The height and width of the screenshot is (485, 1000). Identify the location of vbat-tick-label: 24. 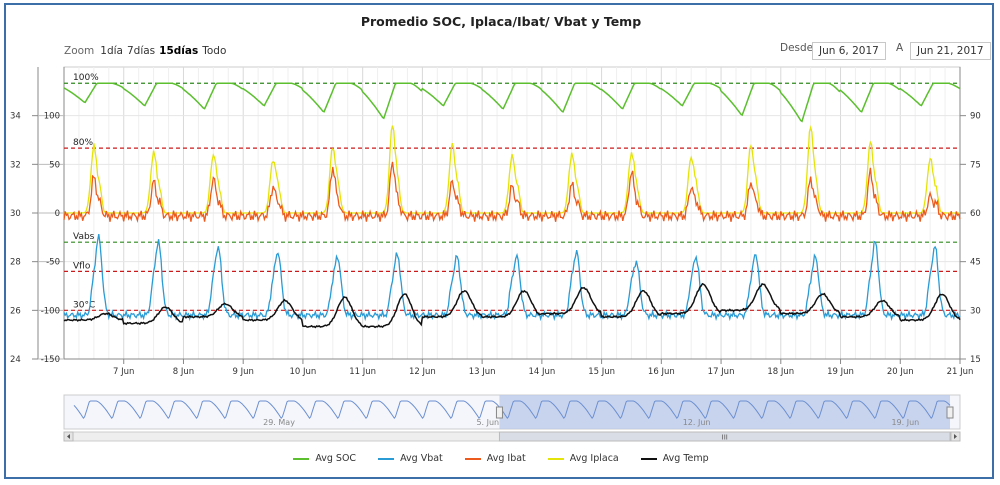
(15, 360).